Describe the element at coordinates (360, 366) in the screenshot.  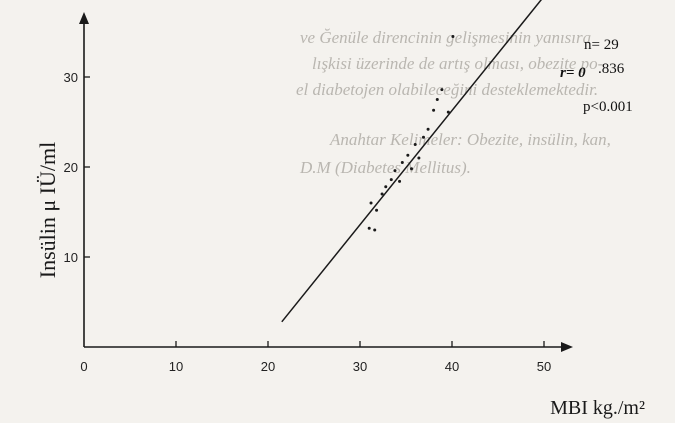
I see `x-tick-label: 30` at that location.